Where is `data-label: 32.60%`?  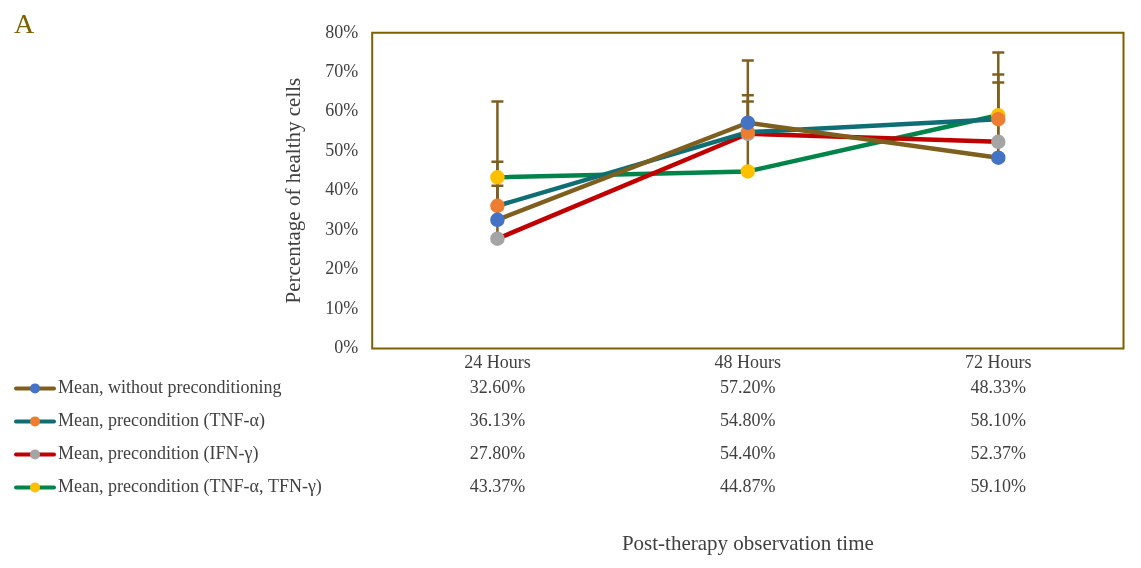
data-label: 32.60% is located at coordinates (497, 387).